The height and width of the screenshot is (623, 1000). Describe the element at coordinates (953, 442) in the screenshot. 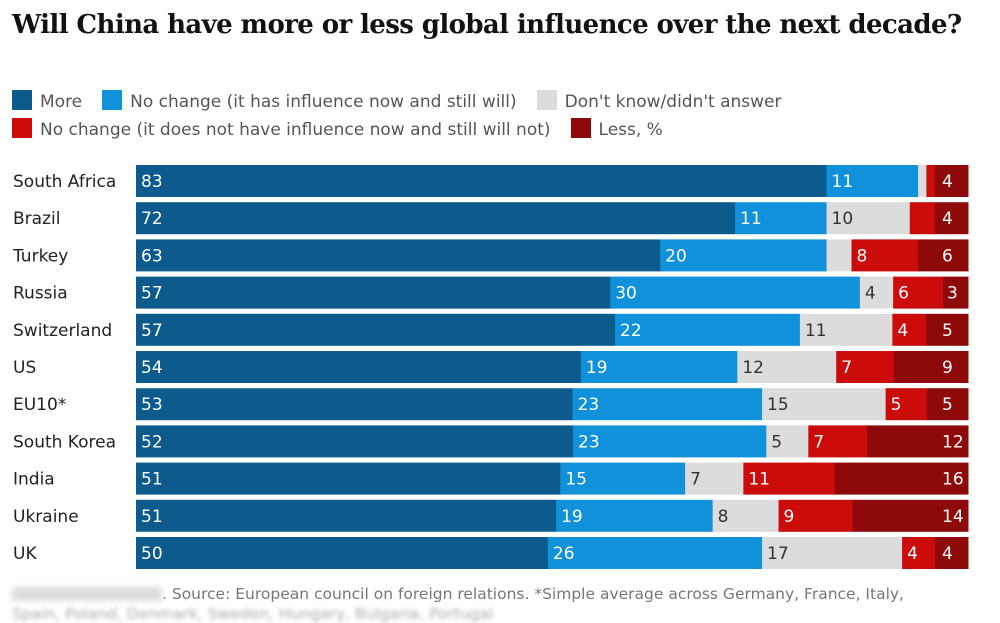

I see `data-label: 12` at that location.